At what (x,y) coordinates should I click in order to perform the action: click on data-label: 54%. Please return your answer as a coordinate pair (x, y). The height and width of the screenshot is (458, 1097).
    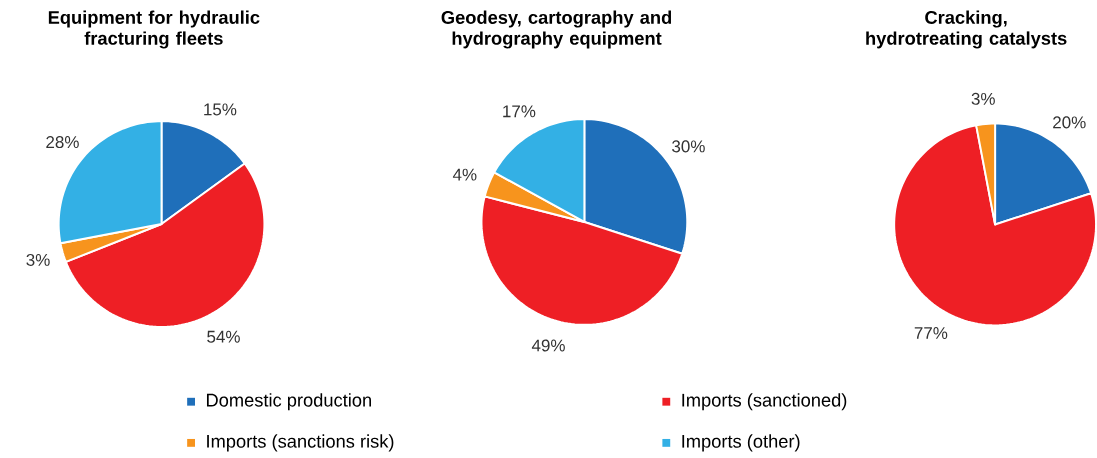
    Looking at the image, I should click on (223, 336).